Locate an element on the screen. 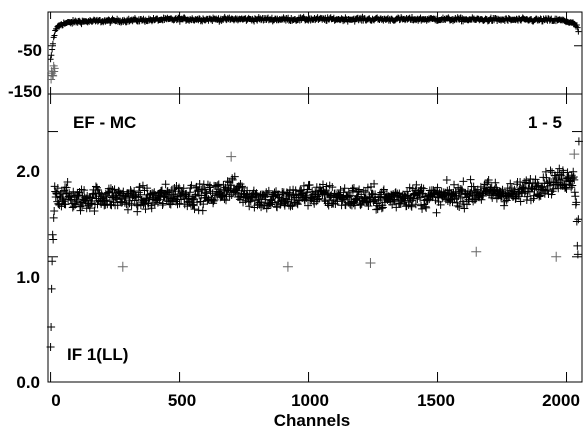 The width and height of the screenshot is (584, 437). y-tick-label: 1.0 is located at coordinates (28, 277).